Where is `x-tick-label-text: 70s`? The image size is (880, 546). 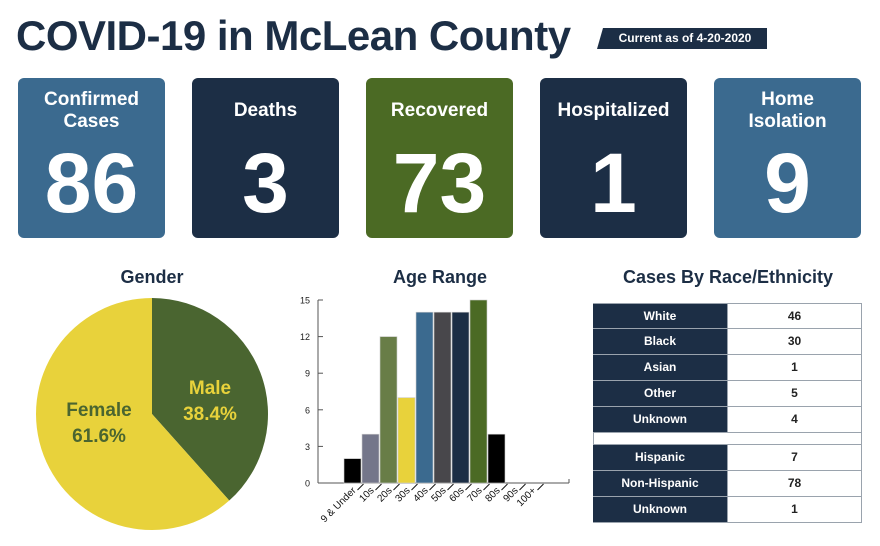
x-tick-label-text: 70s is located at coordinates (474, 494).